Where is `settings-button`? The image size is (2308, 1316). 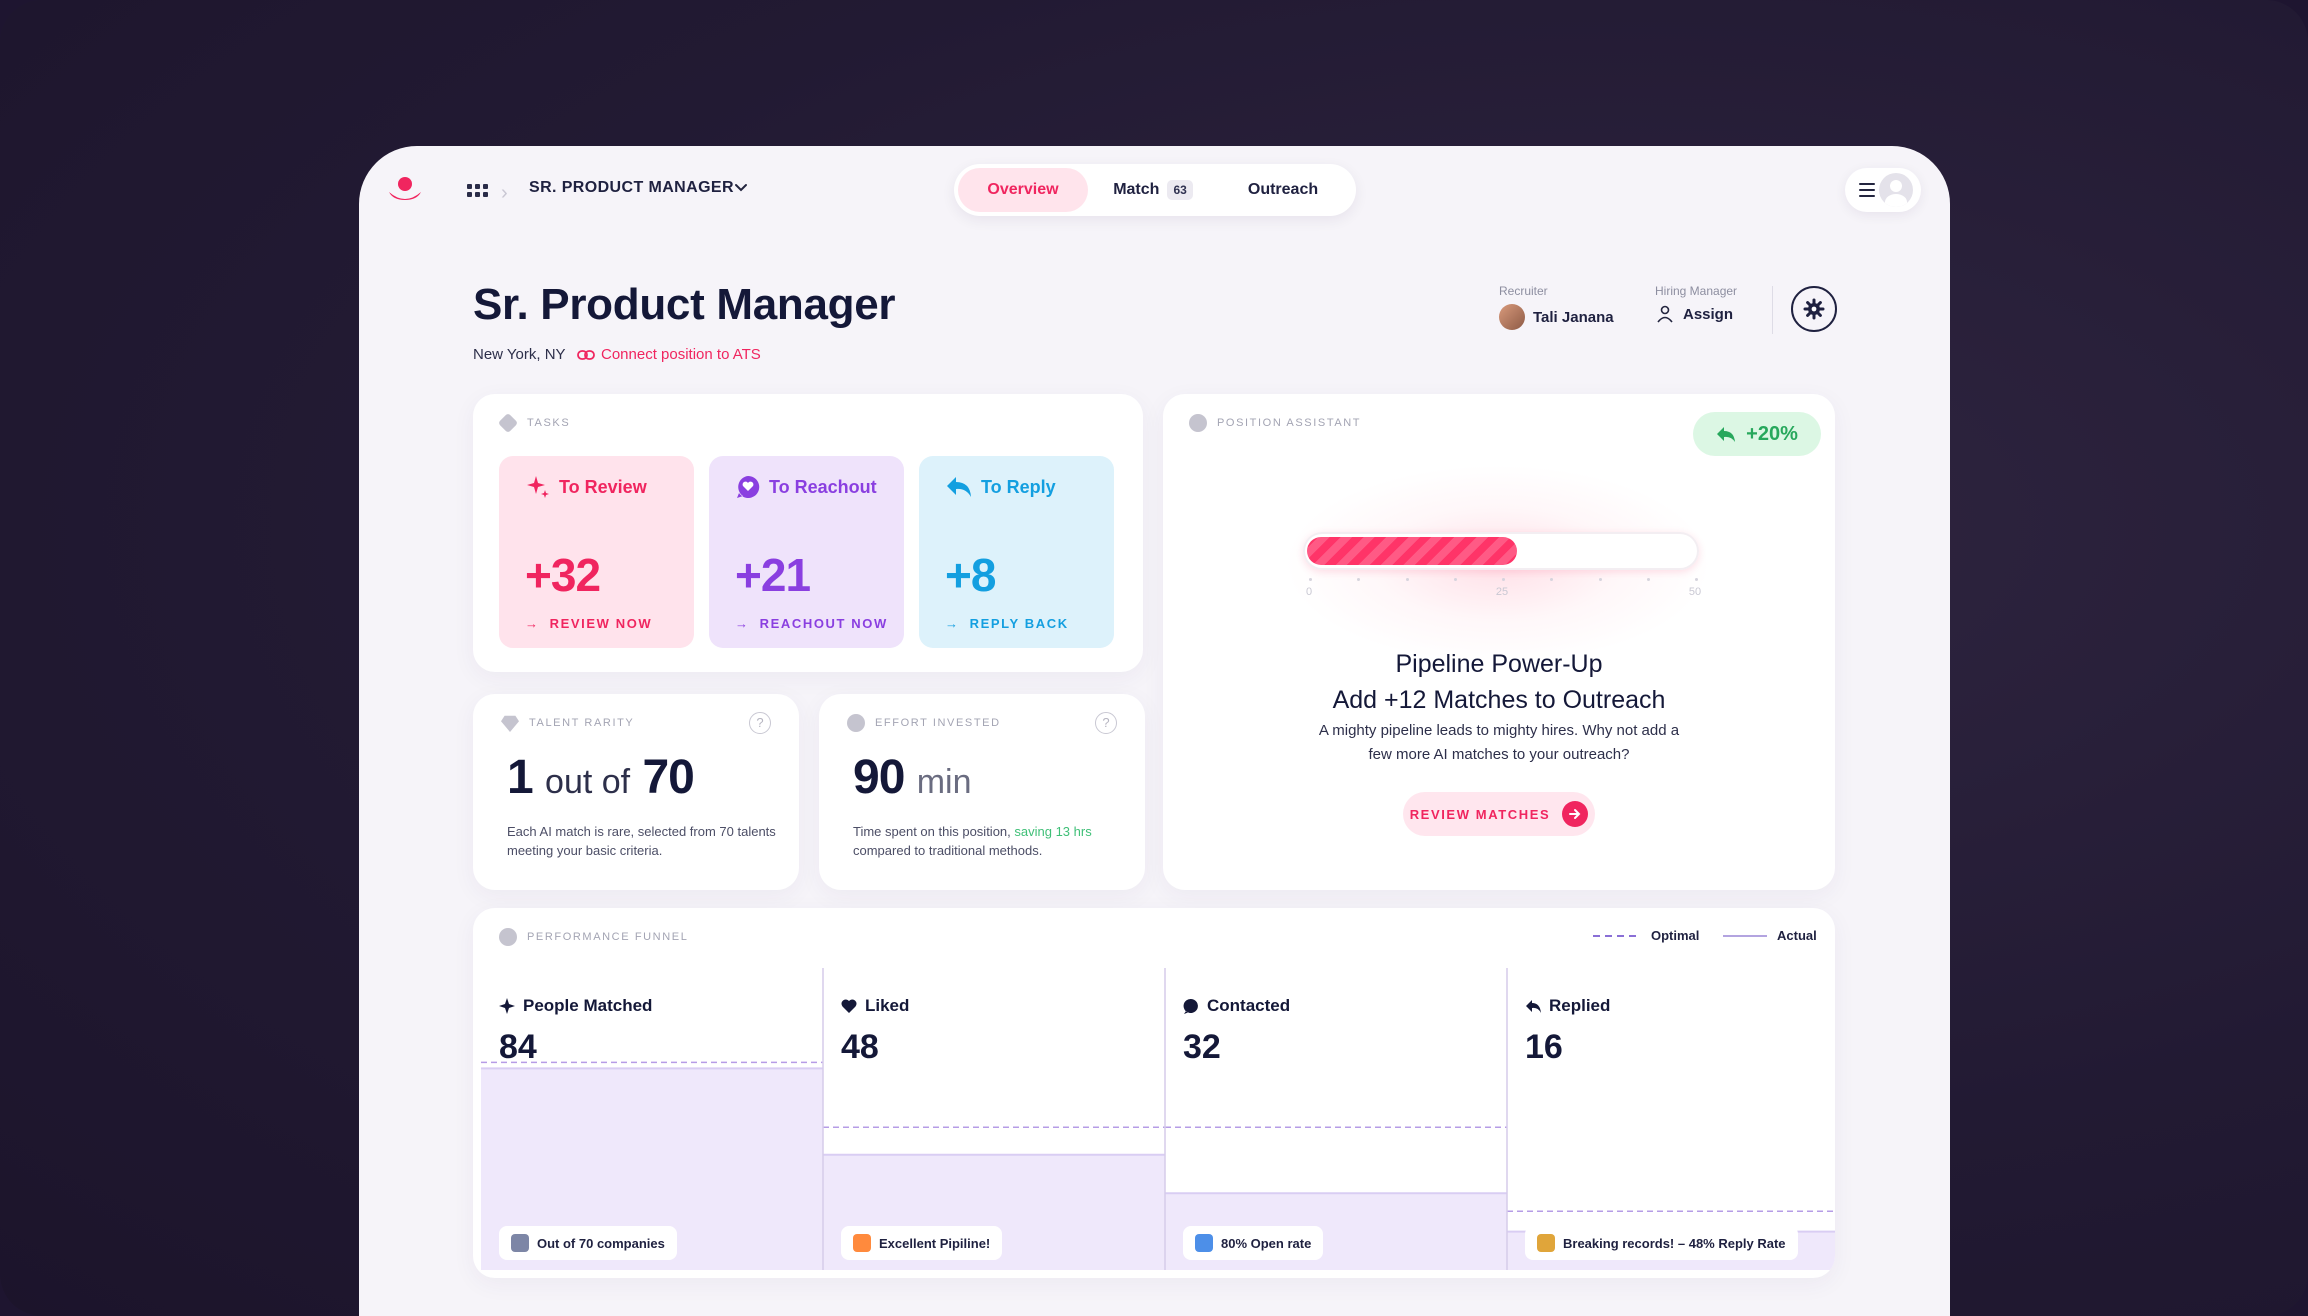
settings-button is located at coordinates (1814, 309).